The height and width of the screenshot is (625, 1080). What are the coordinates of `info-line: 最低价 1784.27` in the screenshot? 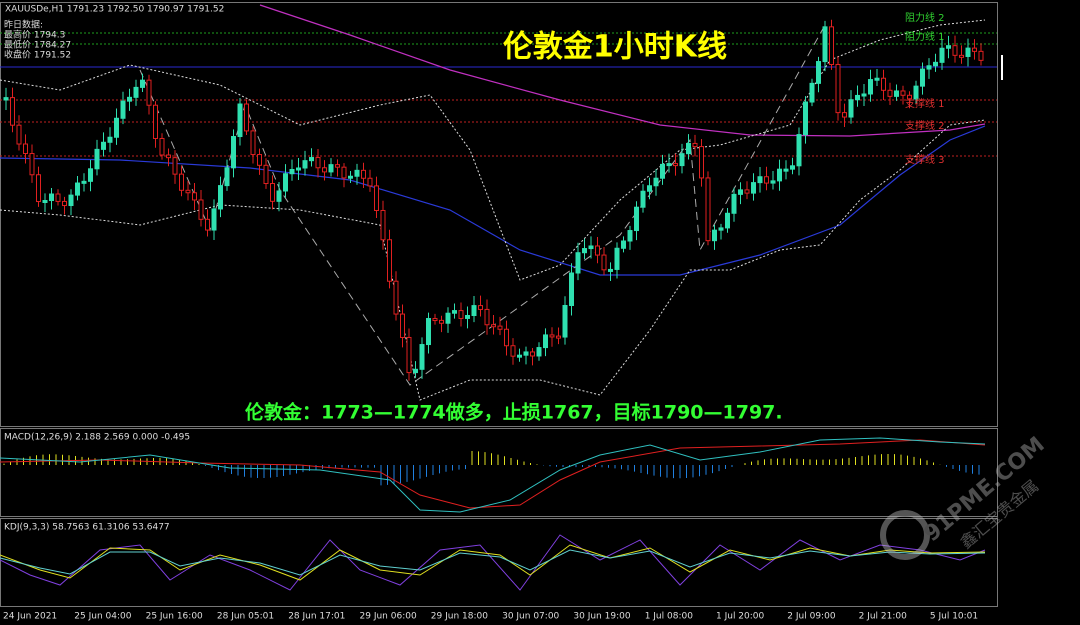 It's located at (37, 45).